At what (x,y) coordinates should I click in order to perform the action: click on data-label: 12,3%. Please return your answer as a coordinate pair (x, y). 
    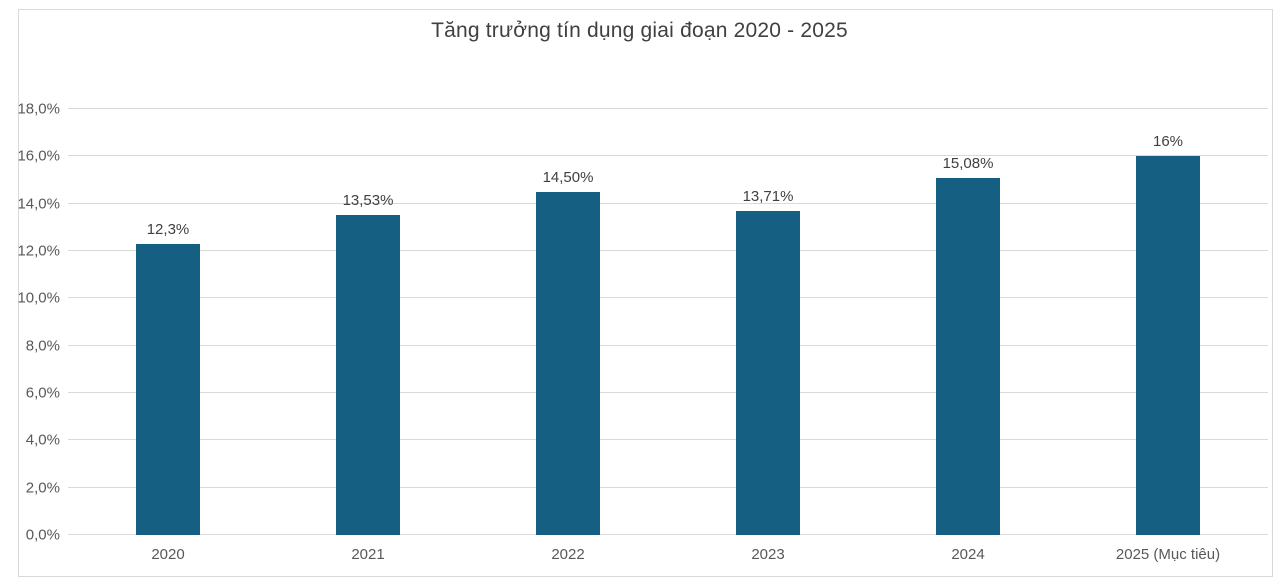
    Looking at the image, I should click on (168, 229).